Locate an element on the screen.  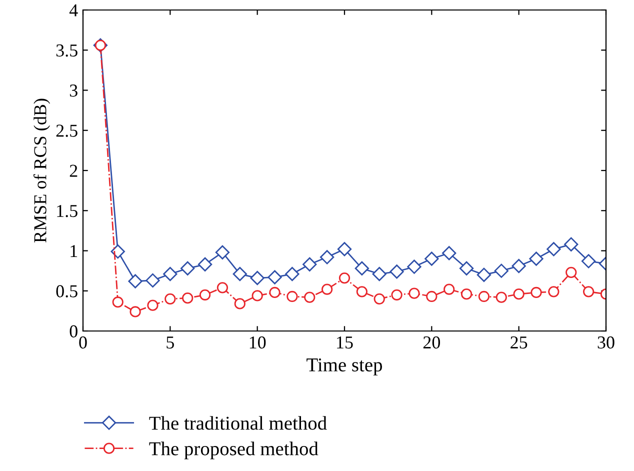
y-tick-label: 2 is located at coordinates (74, 170).